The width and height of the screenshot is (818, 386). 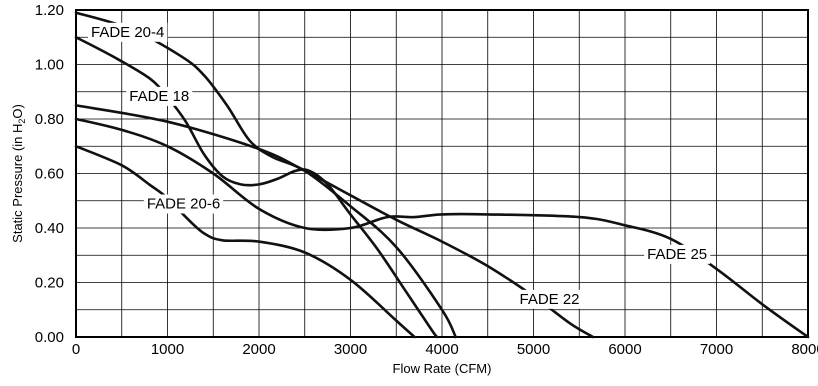 I want to click on y-tick-label: 0.80, so click(x=49, y=119).